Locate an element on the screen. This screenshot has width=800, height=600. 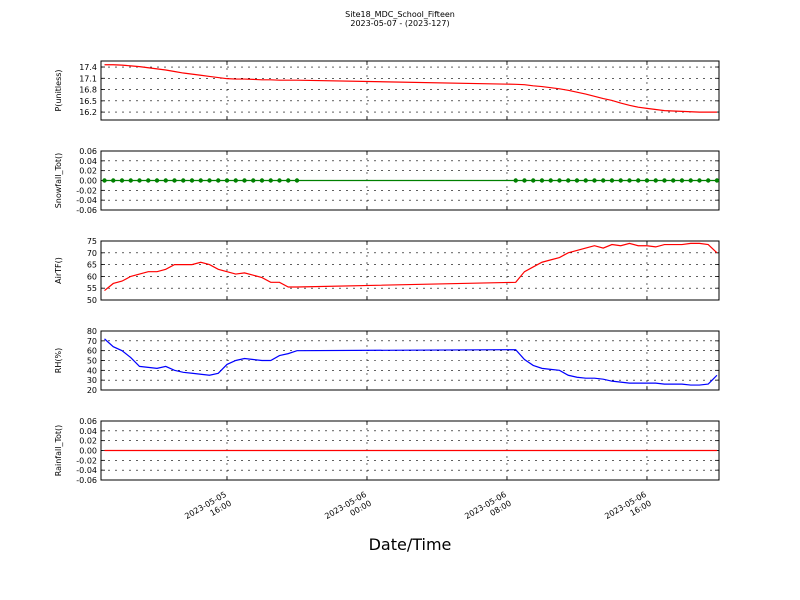
y-axis-label: RH(%) is located at coordinates (58, 360).